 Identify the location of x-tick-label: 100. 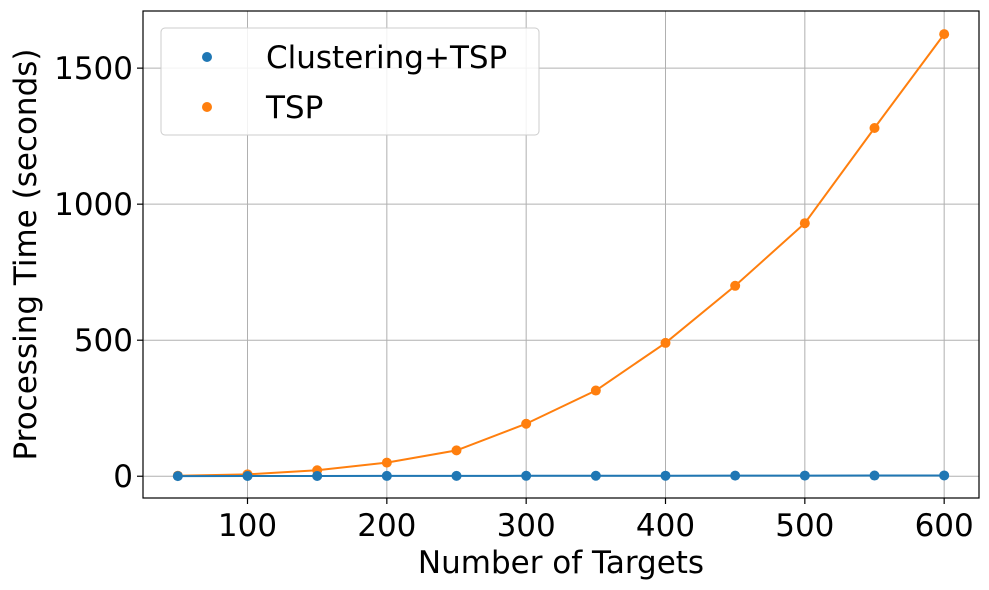
(247, 526).